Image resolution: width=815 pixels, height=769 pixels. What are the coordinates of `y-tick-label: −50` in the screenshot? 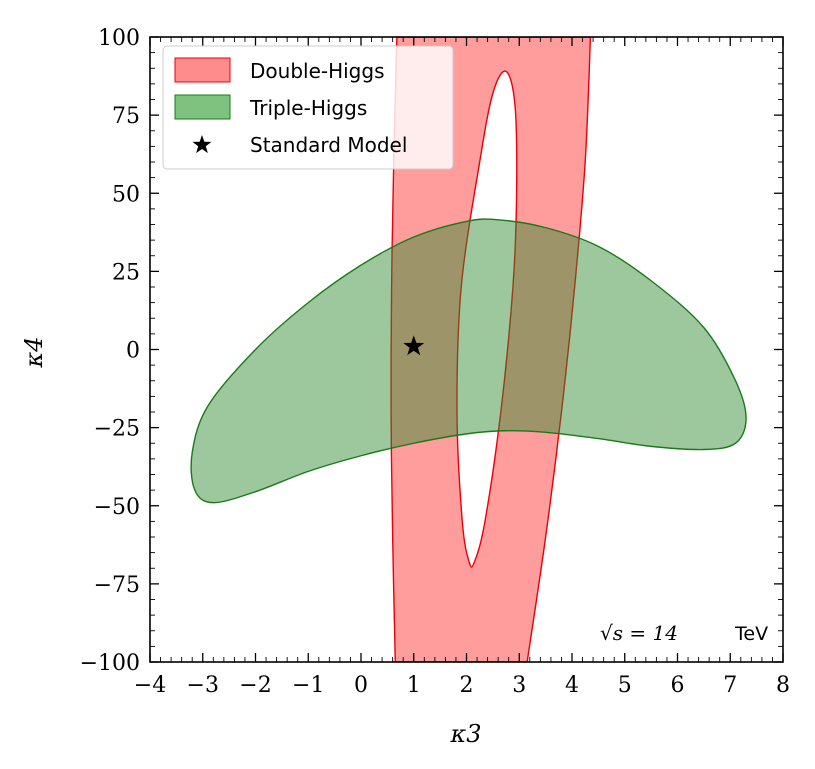 It's located at (117, 507).